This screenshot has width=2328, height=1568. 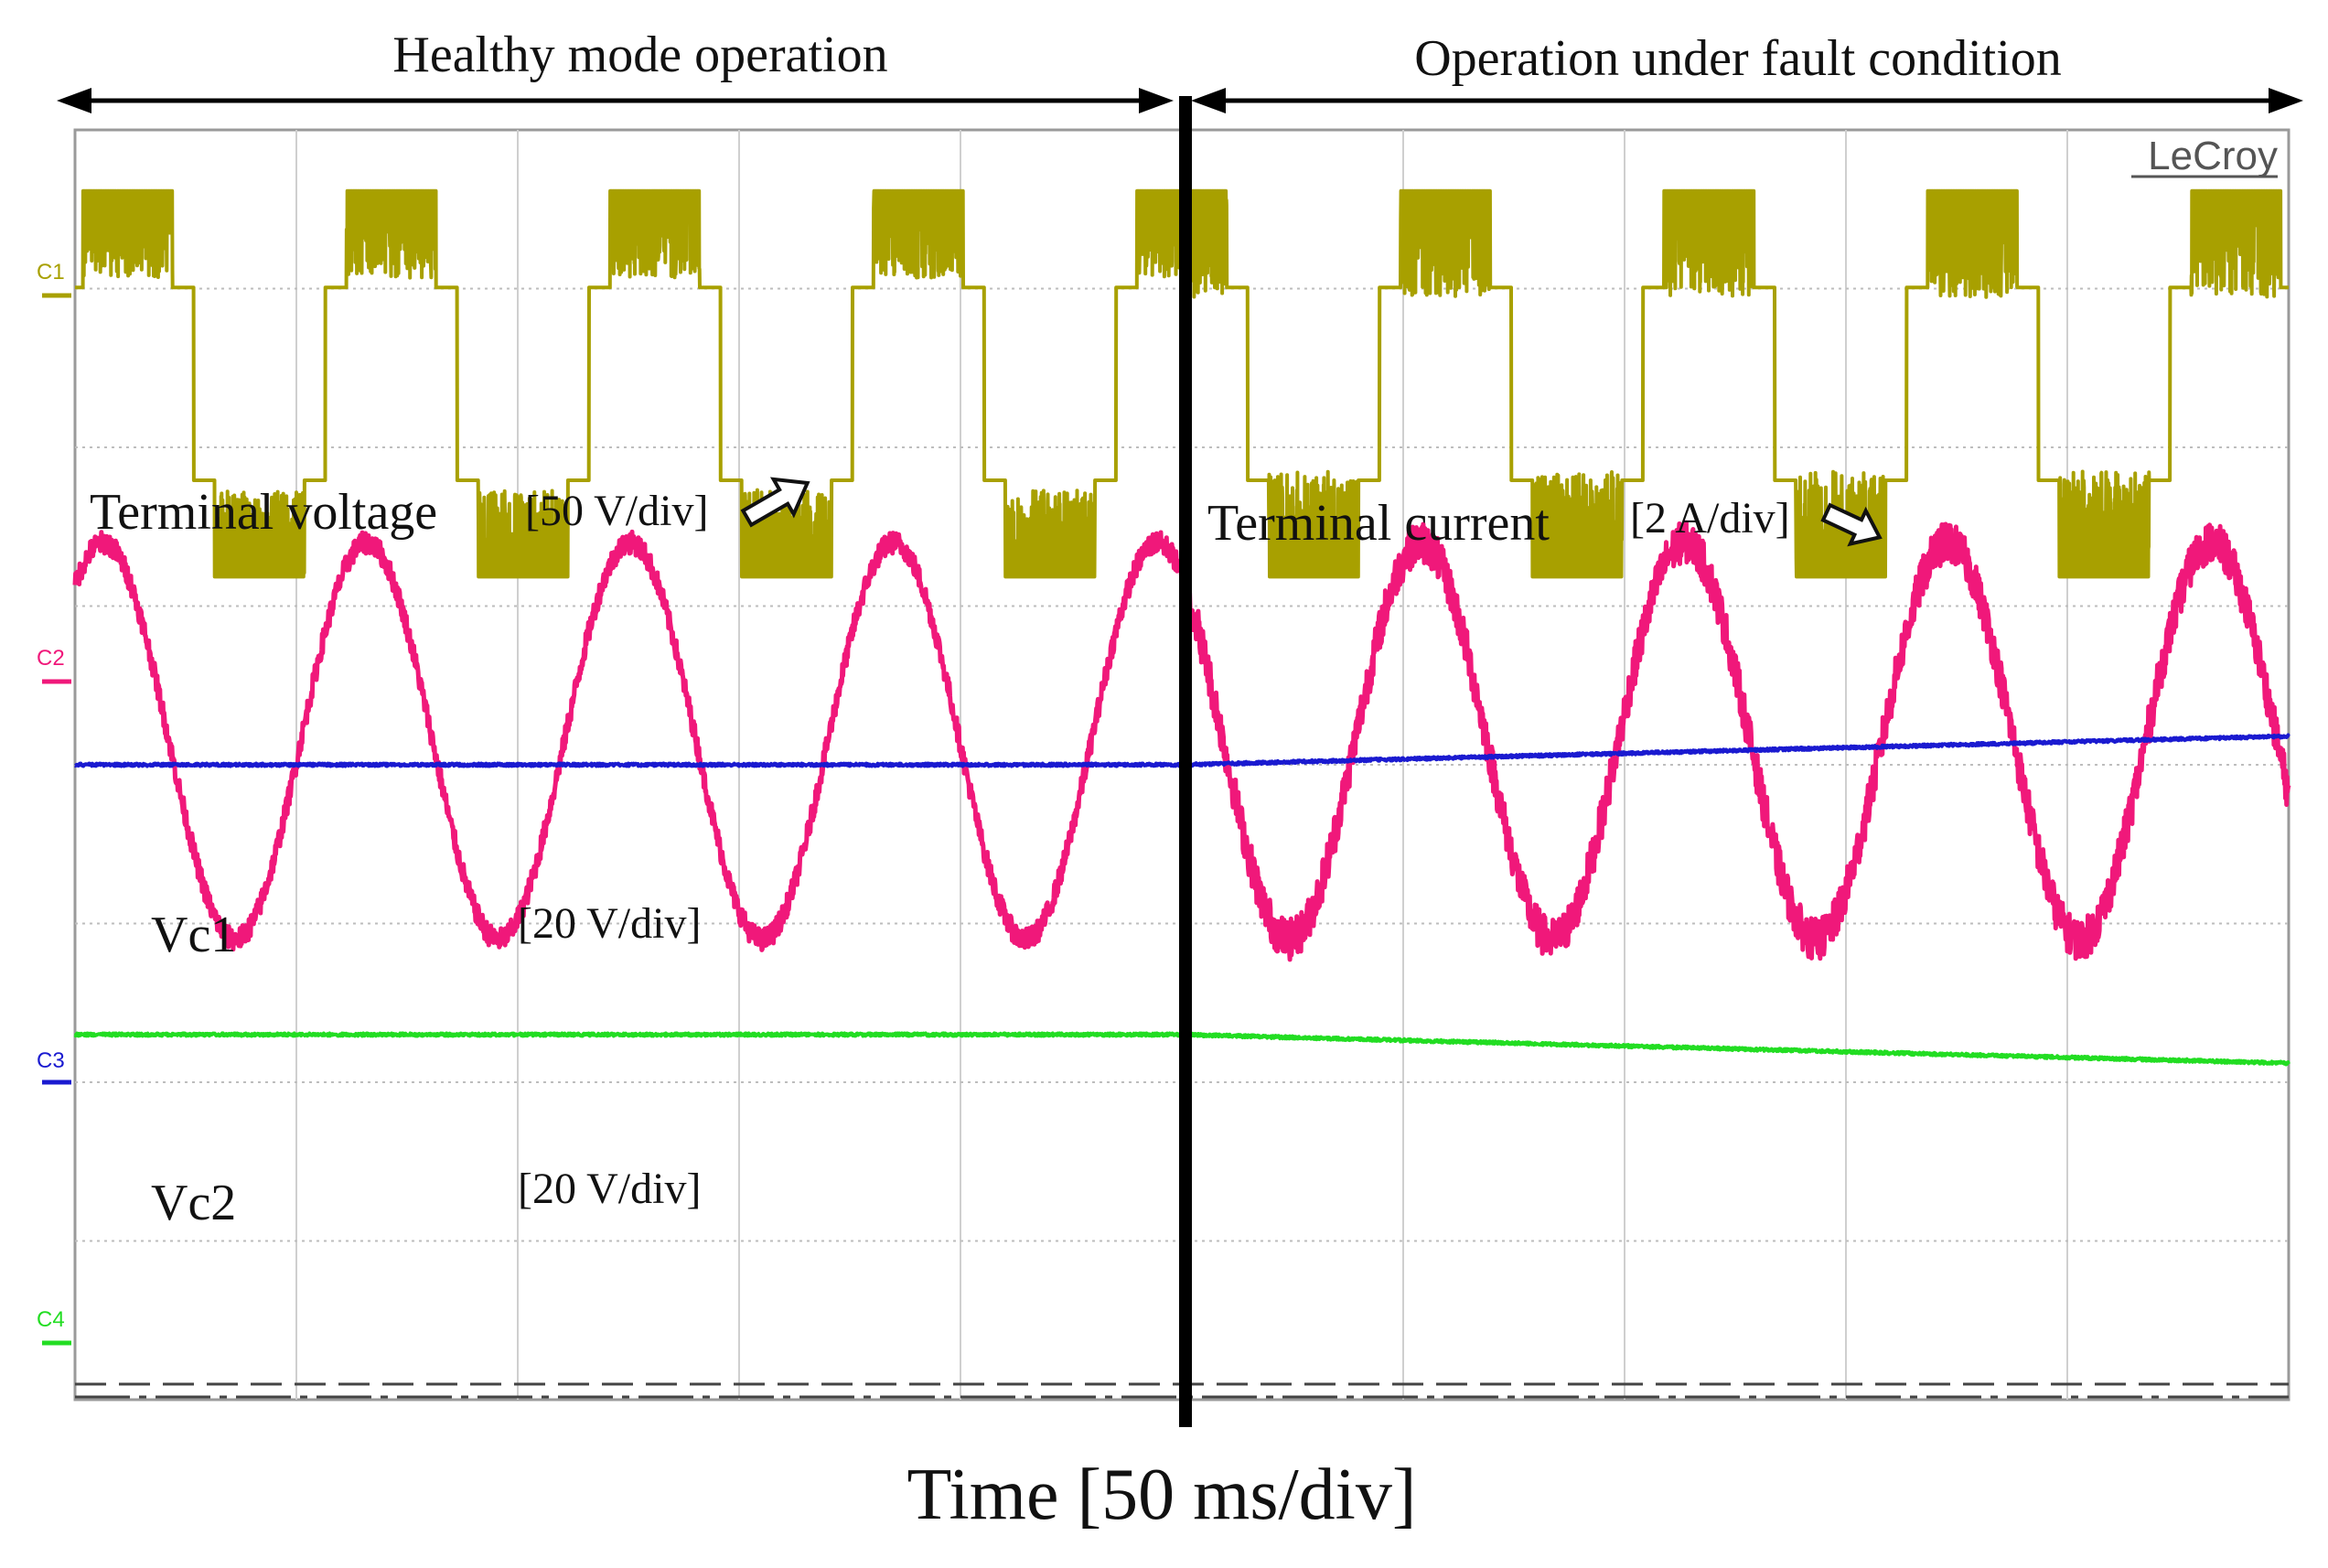 I want to click on section-left-label: Healthy mode operation, so click(x=639, y=55).